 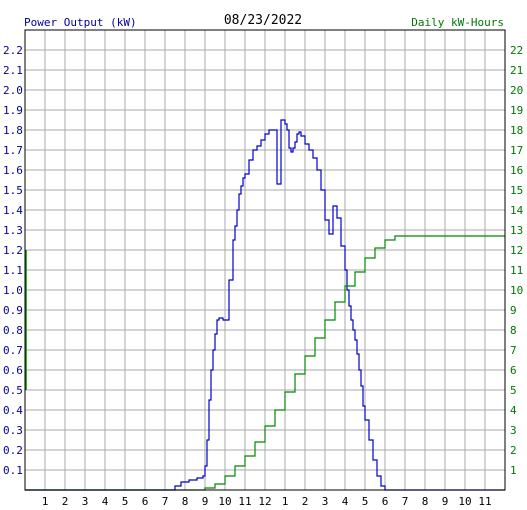 What do you see at coordinates (516, 270) in the screenshot?
I see `right-tick-label: 11` at bounding box center [516, 270].